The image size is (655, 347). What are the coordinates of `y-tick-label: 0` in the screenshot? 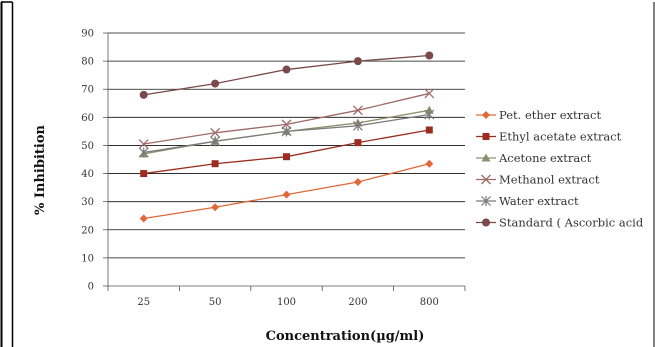 It's located at (91, 287).